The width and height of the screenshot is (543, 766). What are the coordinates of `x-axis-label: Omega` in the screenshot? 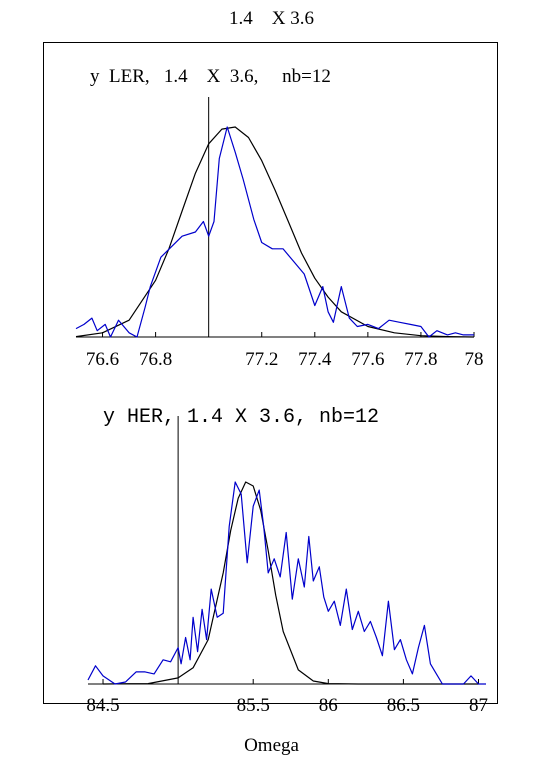 It's located at (271, 745).